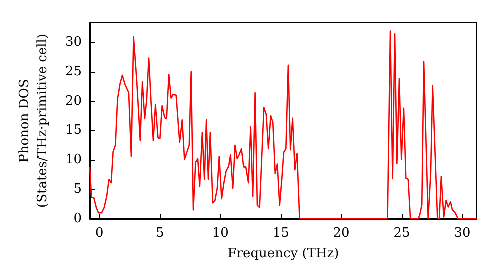 The height and width of the screenshot is (280, 500). I want to click on x-tick-label: 5, so click(160, 233).